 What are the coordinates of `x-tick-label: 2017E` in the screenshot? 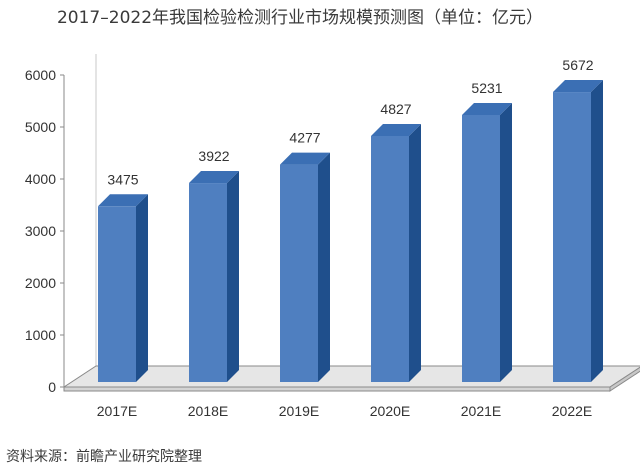 It's located at (117, 411).